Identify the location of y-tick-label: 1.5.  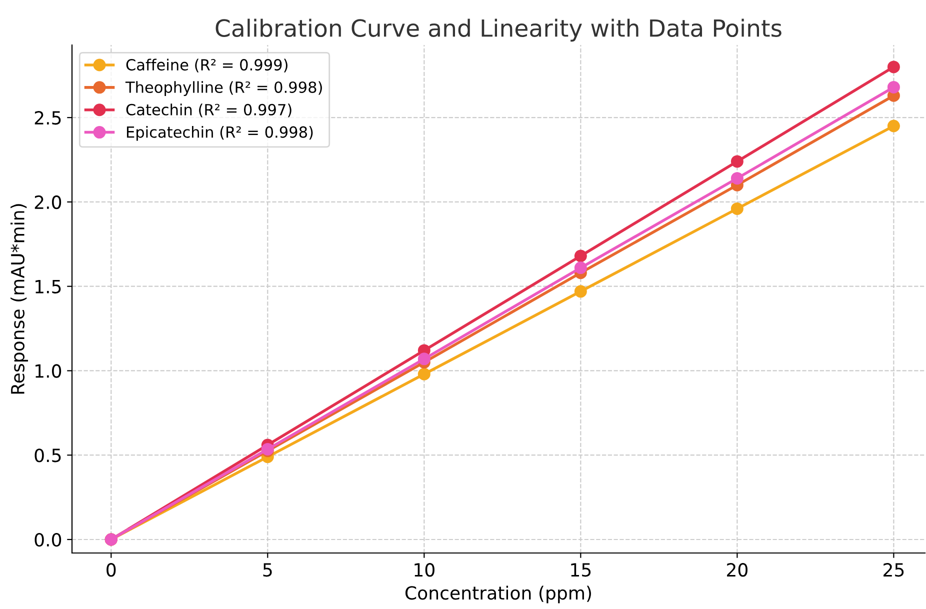
(48, 287).